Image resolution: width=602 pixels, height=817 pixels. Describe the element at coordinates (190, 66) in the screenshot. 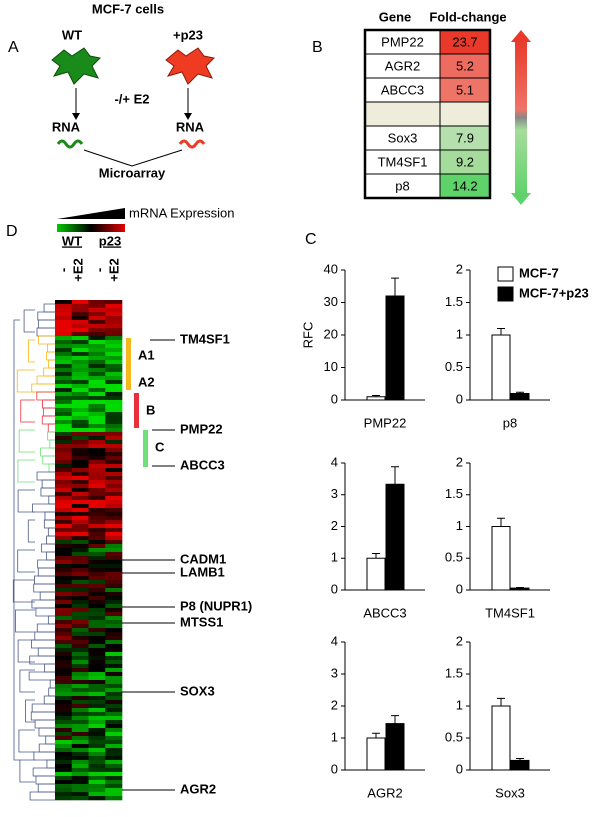

I see `p23-cell` at that location.